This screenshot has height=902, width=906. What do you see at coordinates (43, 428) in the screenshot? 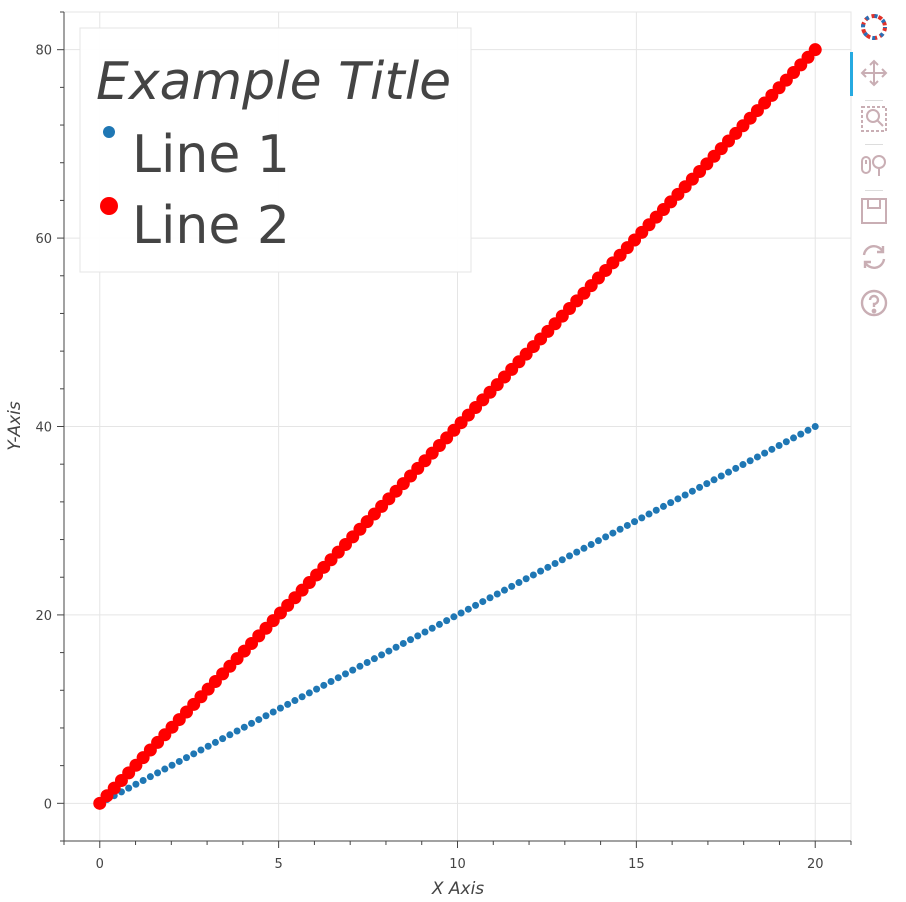
I see `y-tick-label: 40` at bounding box center [43, 428].